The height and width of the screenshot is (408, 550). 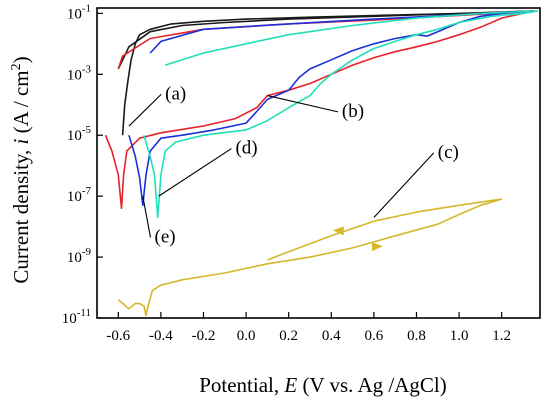 I want to click on annotation-a-leader, so click(x=145, y=110).